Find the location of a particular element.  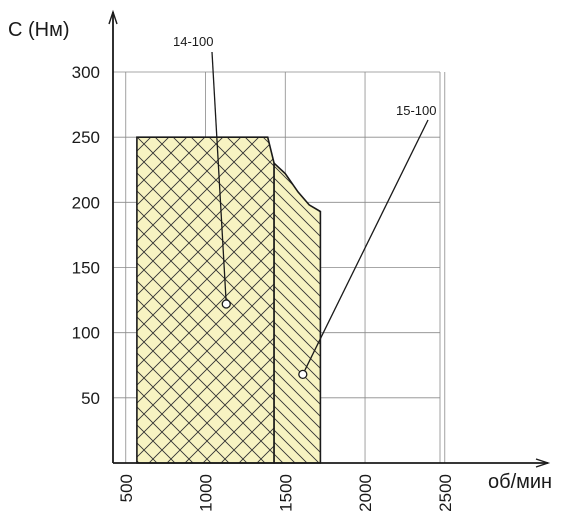

y-axis-title: C (Нм) is located at coordinates (39, 30).